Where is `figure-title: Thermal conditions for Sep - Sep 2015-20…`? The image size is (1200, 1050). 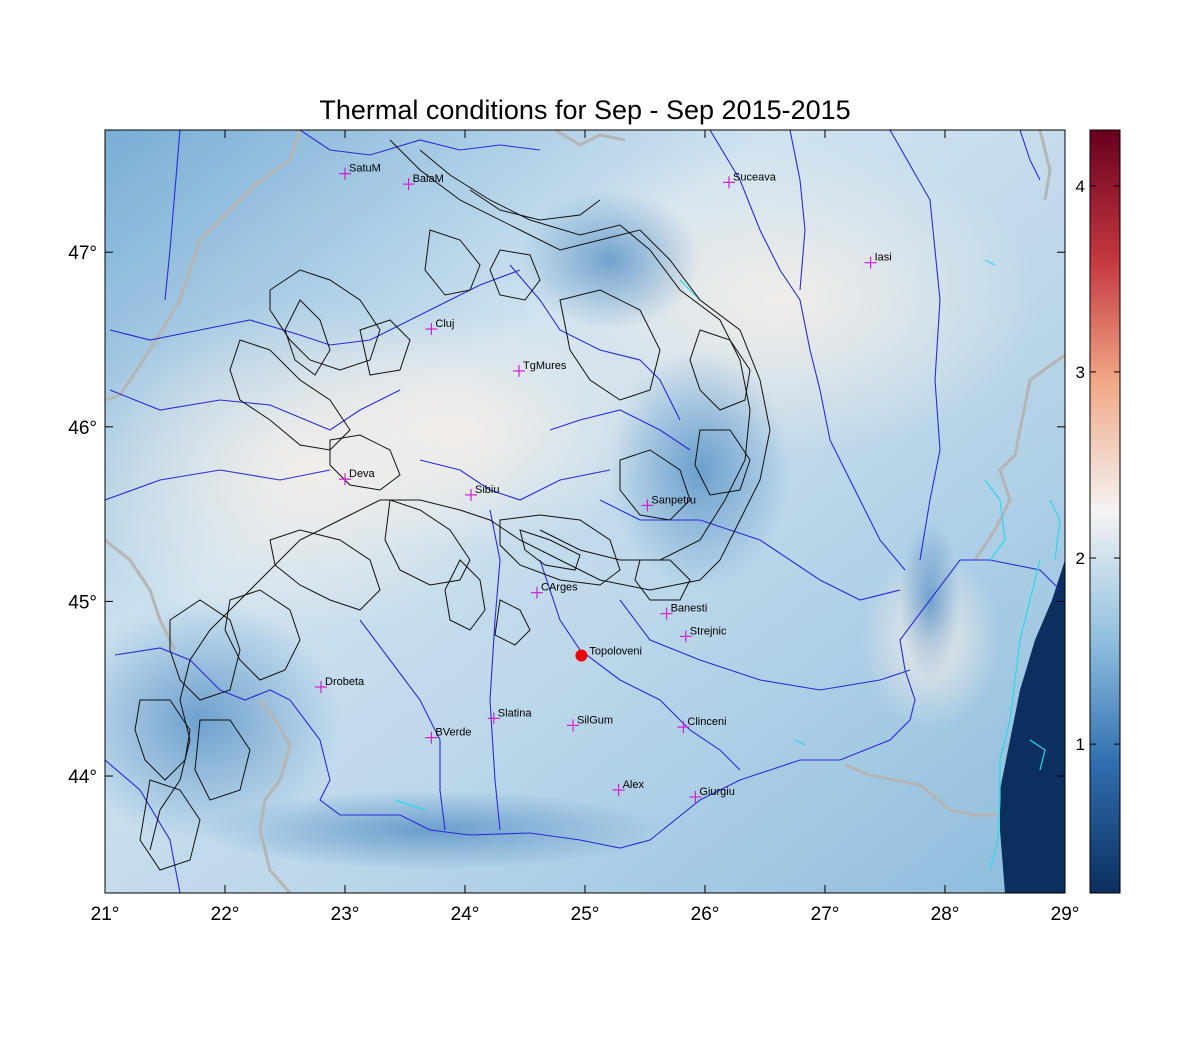
figure-title: Thermal conditions for Sep - Sep 2015-20… is located at coordinates (584, 110).